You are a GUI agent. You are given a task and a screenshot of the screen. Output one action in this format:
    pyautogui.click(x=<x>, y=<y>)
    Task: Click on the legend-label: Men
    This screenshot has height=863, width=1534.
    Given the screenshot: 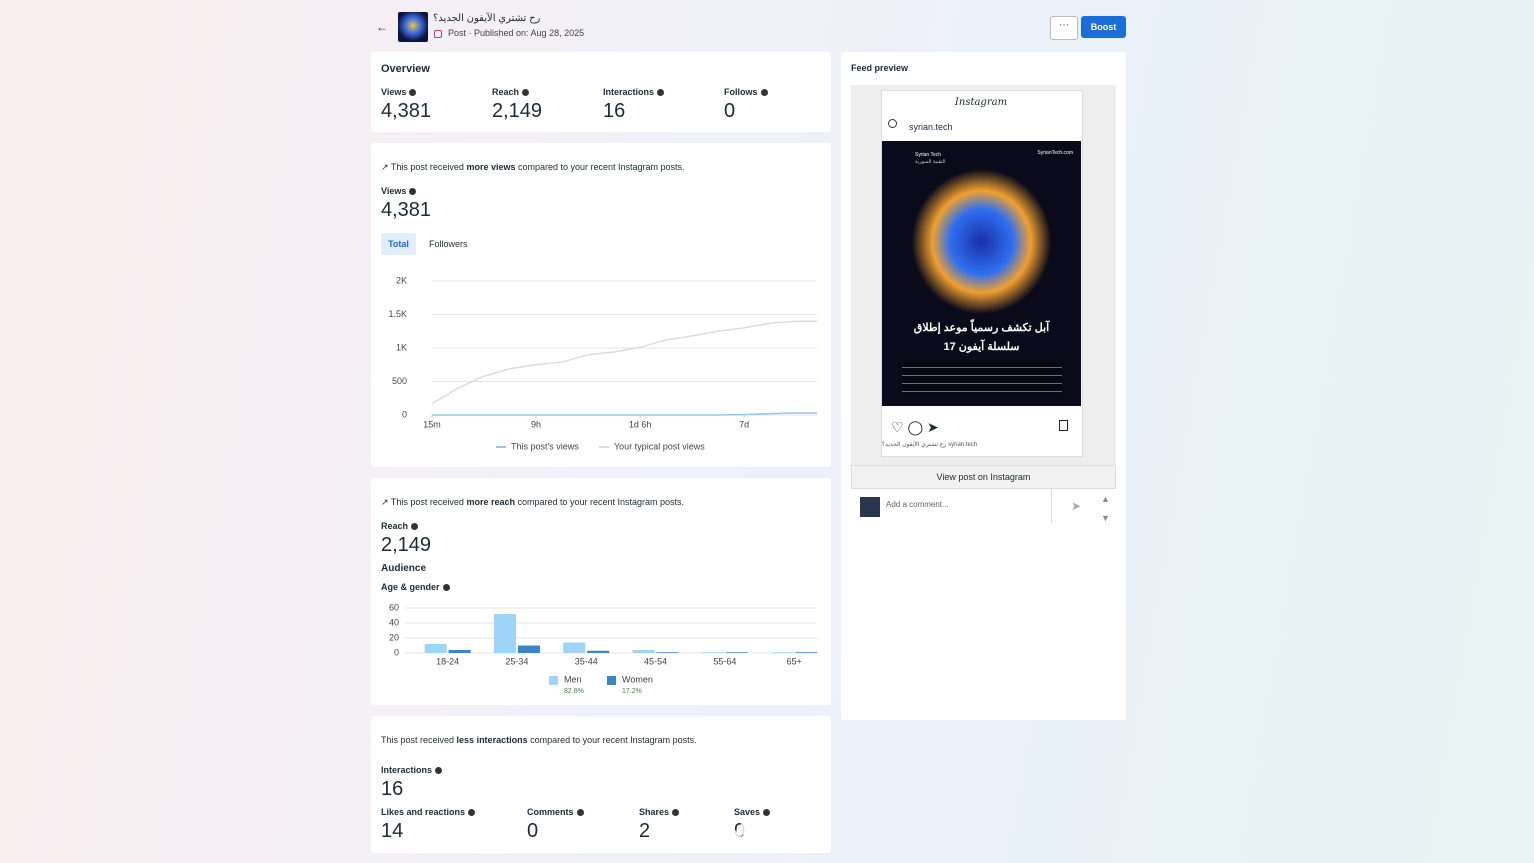 What is the action you would take?
    pyautogui.click(x=573, y=679)
    